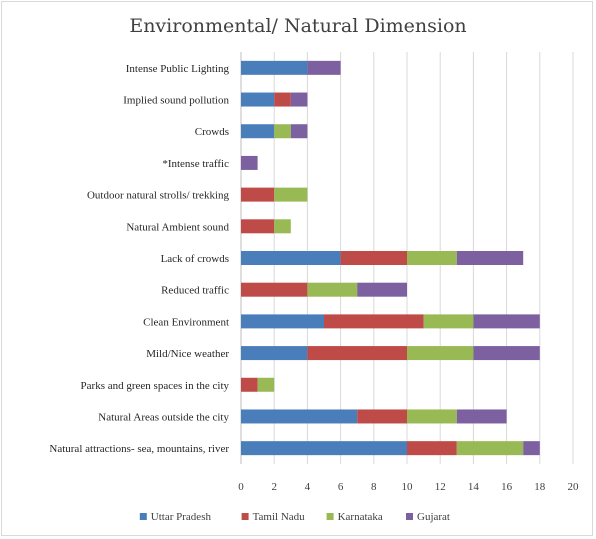  What do you see at coordinates (163, 417) in the screenshot?
I see `category-label: Natural Areas outside the city` at bounding box center [163, 417].